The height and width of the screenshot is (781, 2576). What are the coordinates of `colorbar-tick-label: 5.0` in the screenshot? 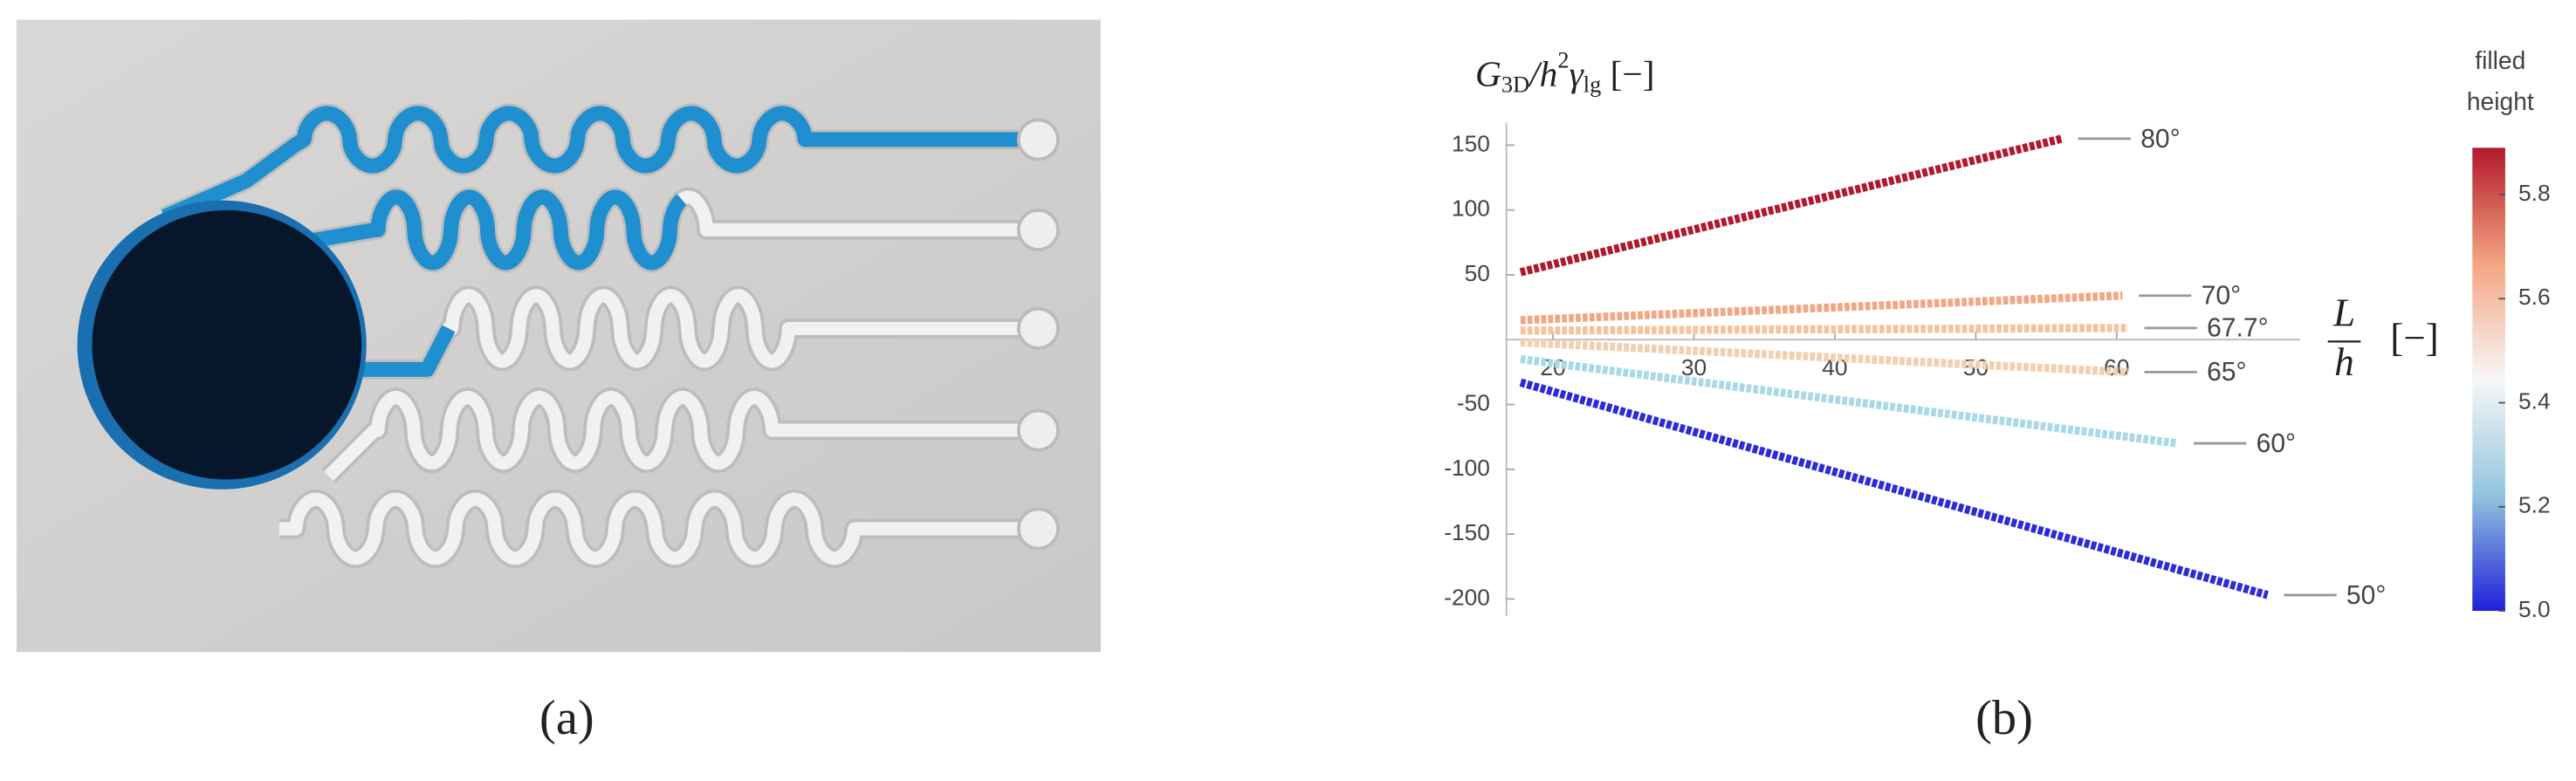 It's located at (2534, 609).